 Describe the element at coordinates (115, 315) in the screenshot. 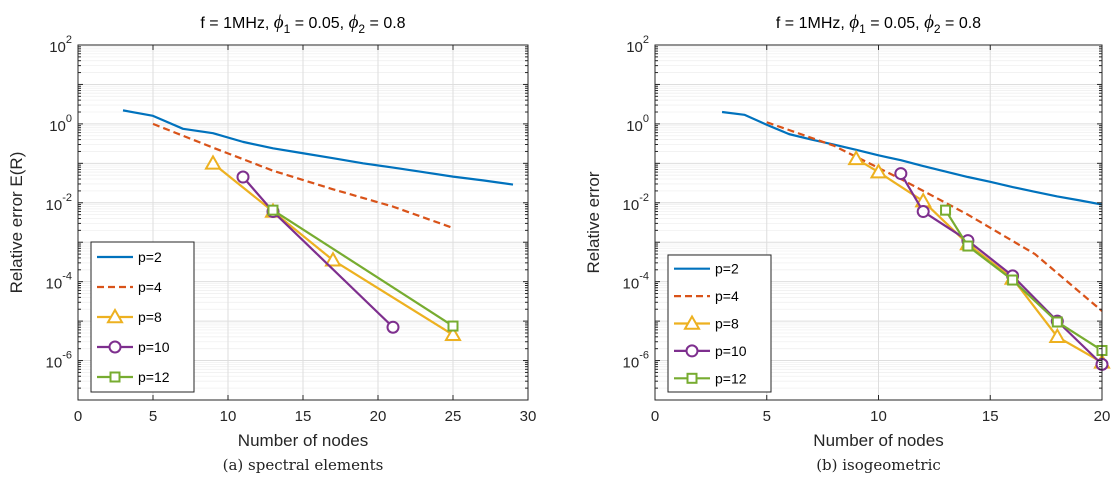

I see `legend-marker-p=8` at that location.